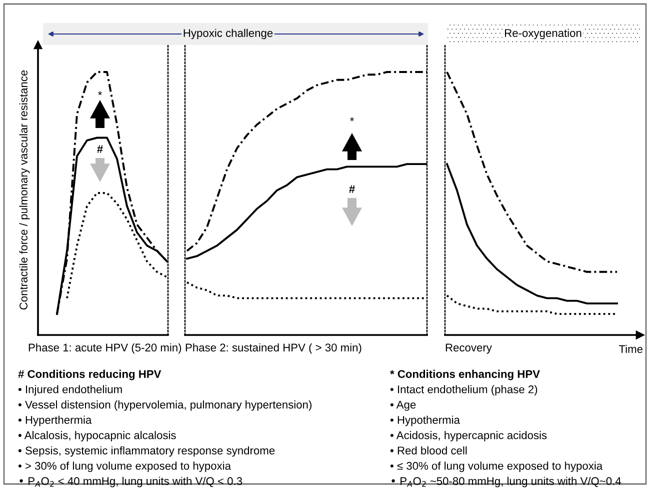  What do you see at coordinates (228, 34) in the screenshot?
I see `text: Hypoxic challenge` at bounding box center [228, 34].